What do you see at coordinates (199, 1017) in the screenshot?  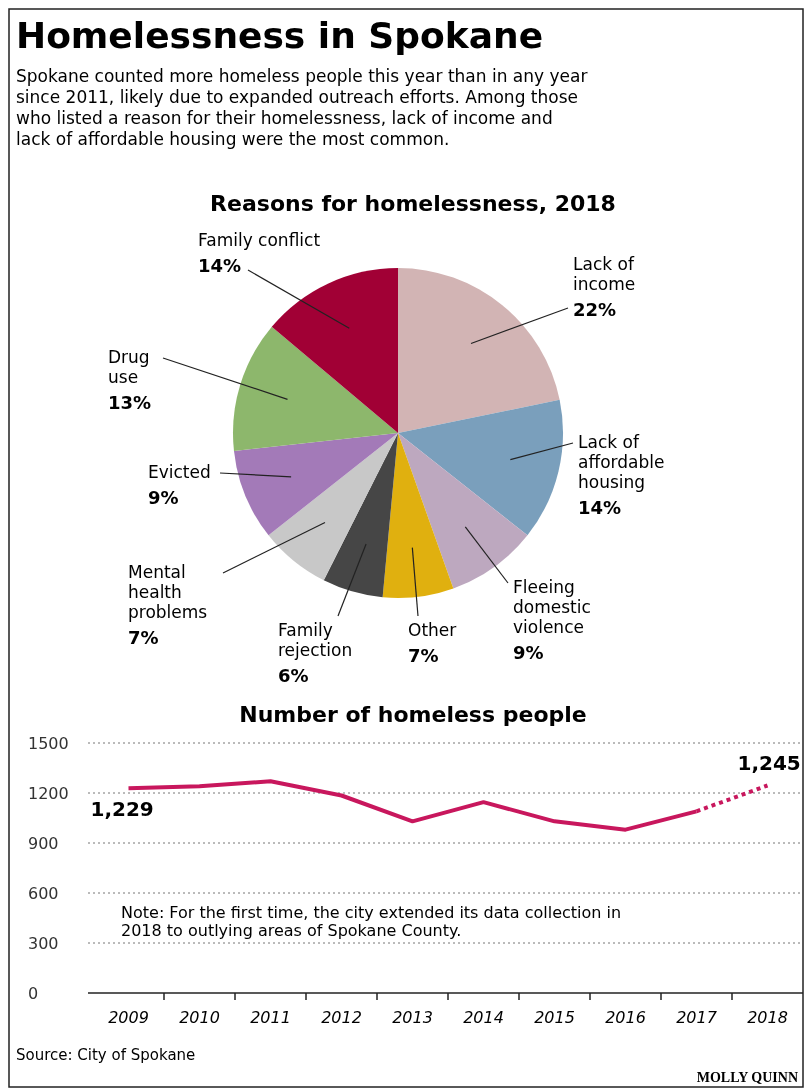 I see `x-tick-label: 2010` at bounding box center [199, 1017].